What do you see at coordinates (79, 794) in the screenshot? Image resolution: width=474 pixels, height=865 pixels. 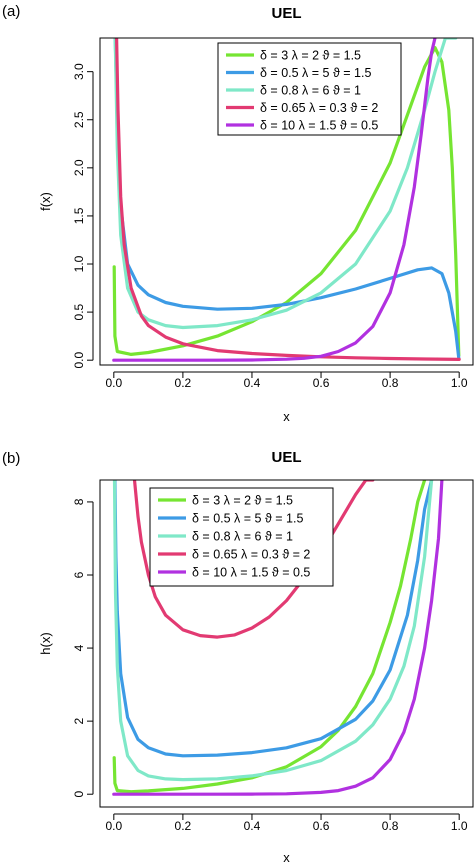 I see `y-tick-label: 0` at bounding box center [79, 794].